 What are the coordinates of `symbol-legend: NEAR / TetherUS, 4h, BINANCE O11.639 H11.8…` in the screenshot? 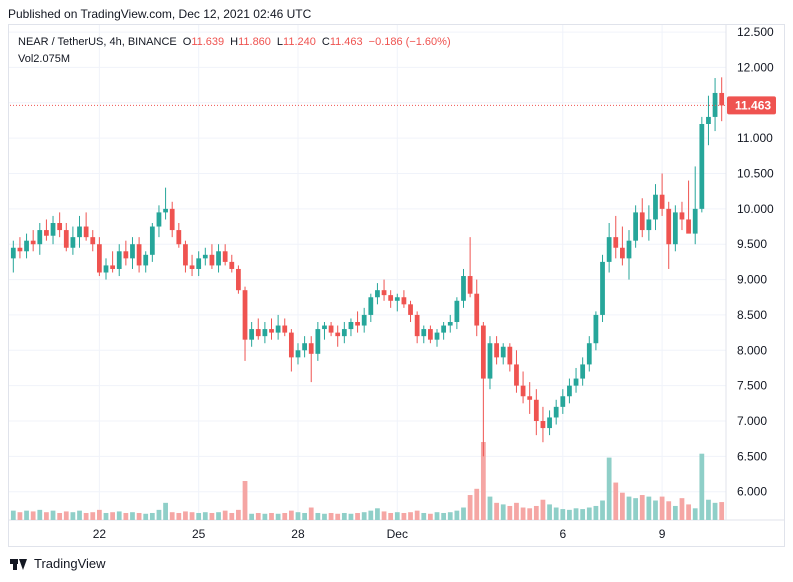 It's located at (234, 42).